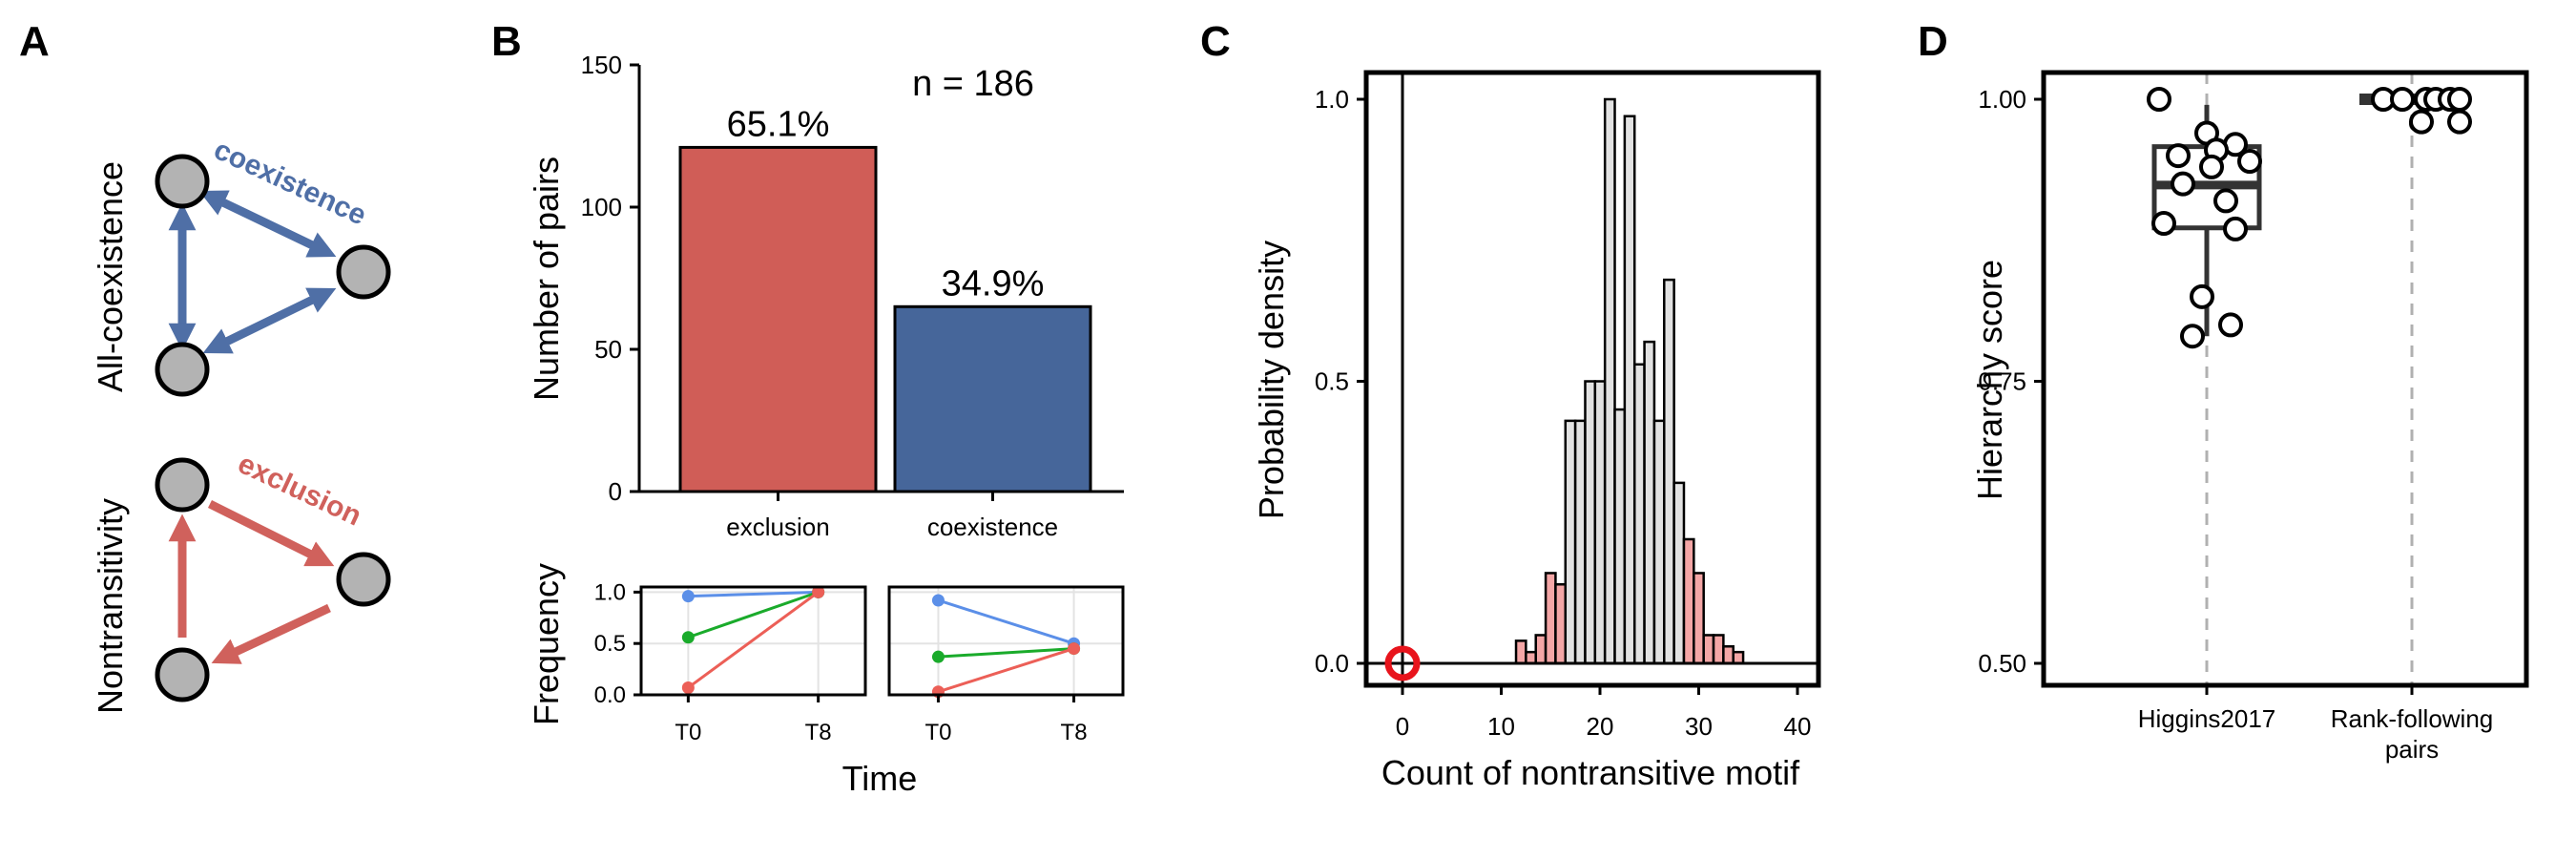 This screenshot has width=2576, height=859. What do you see at coordinates (267, 532) in the screenshot?
I see `exclusion-arrow-top-right` at bounding box center [267, 532].